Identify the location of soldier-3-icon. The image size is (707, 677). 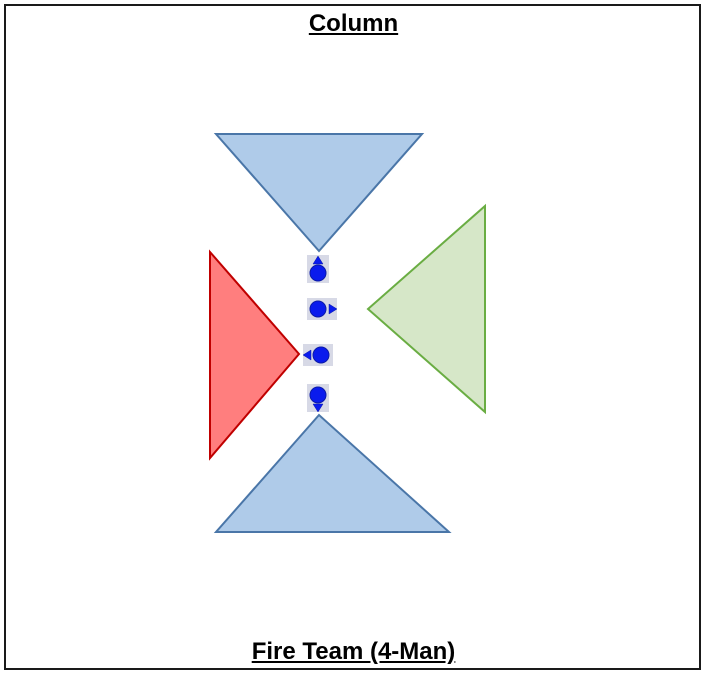
(321, 355).